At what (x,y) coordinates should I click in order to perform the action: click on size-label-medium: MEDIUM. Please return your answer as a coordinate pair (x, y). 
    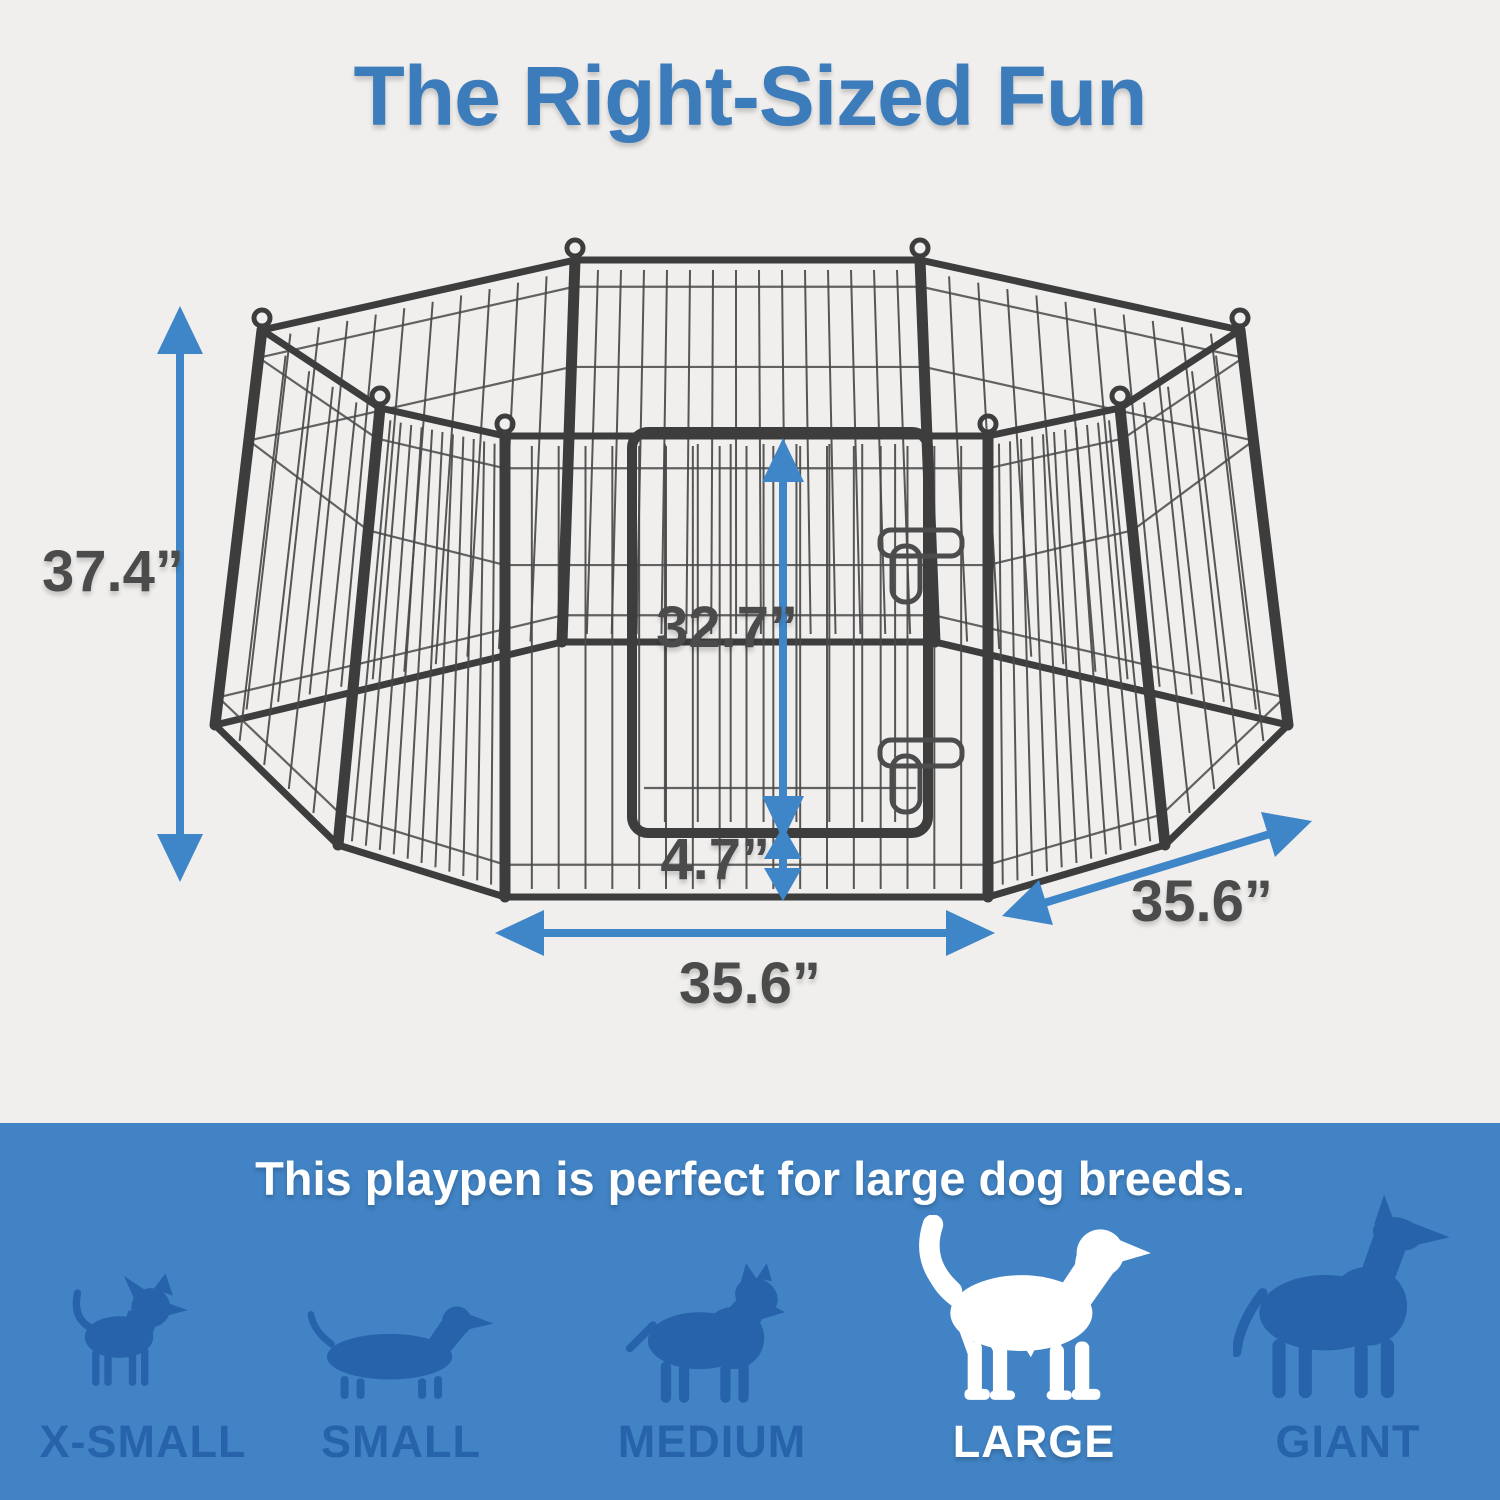
    Looking at the image, I should click on (712, 1441).